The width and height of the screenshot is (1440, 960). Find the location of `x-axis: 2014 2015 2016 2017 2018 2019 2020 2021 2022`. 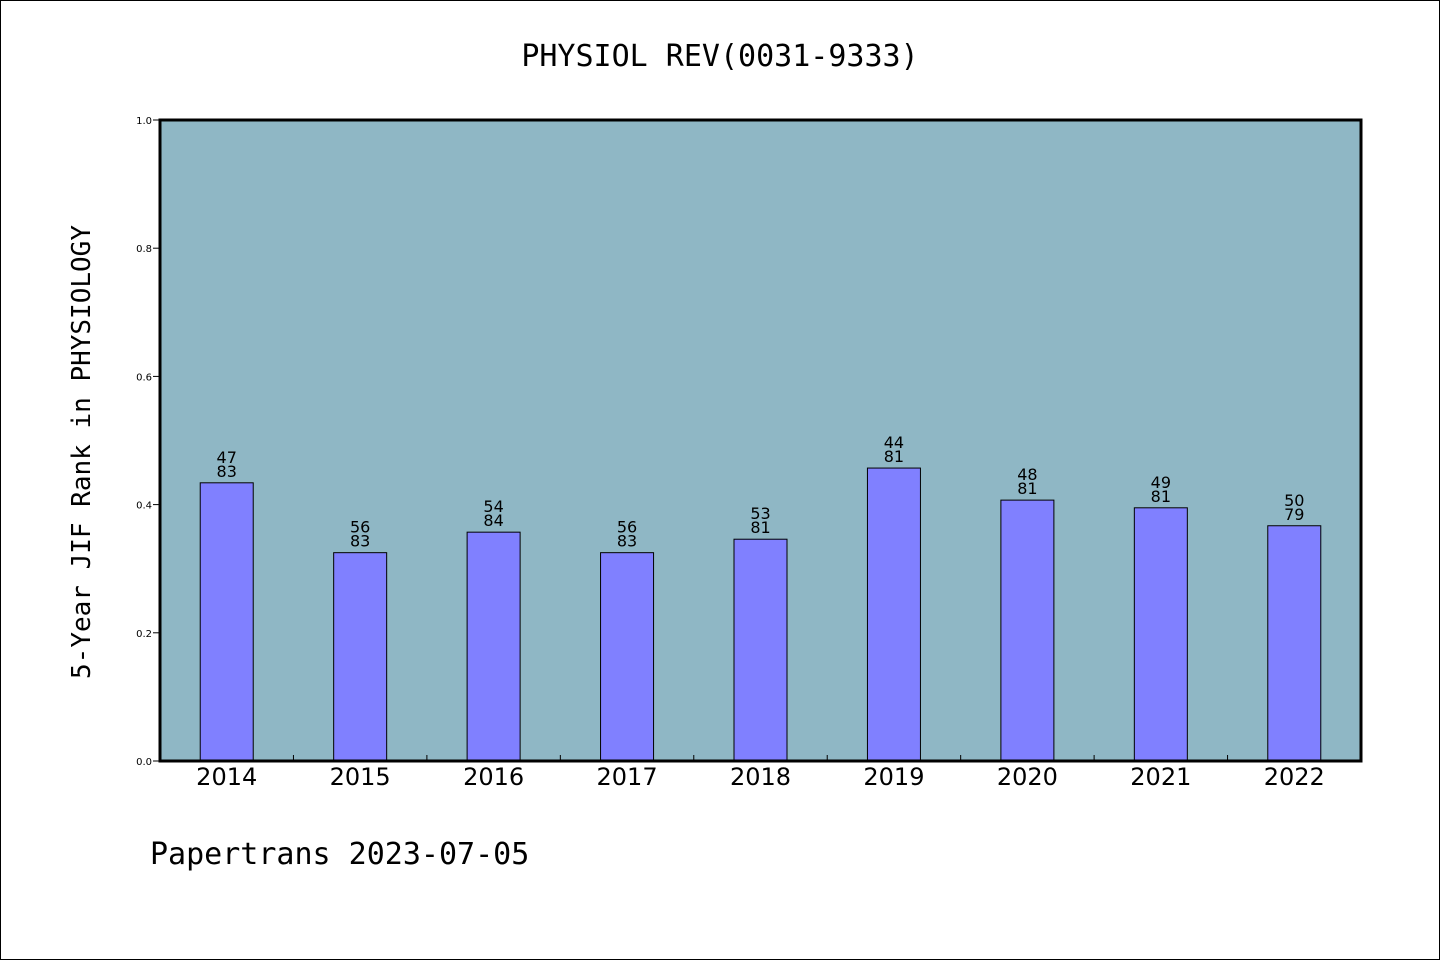

x-axis: 2014 2015 2016 2017 2018 2019 2020 2021 2022 is located at coordinates (760, 773).